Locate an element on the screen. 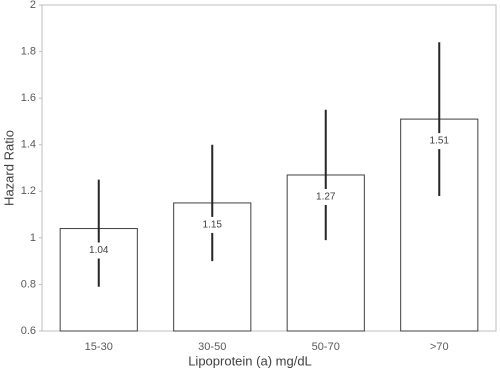 The image size is (500, 378). data-label: 1.04 is located at coordinates (99, 250).